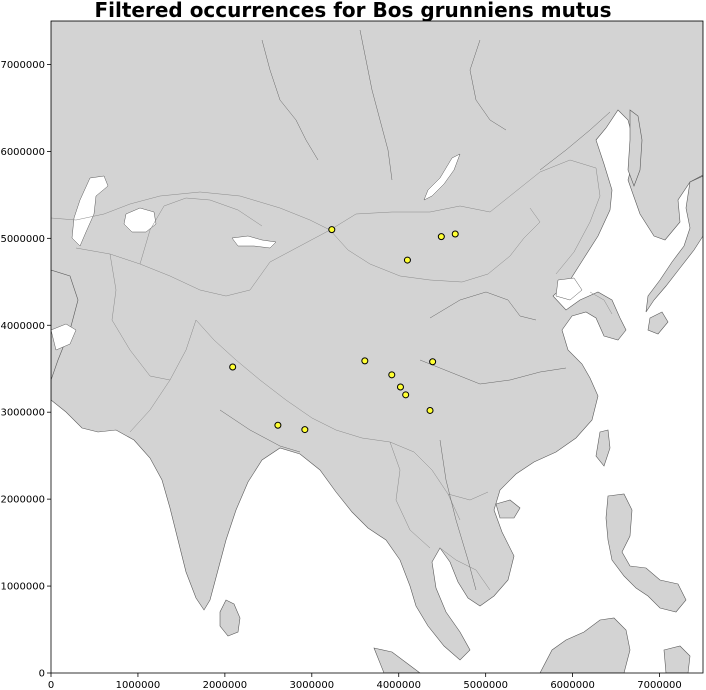 The width and height of the screenshot is (706, 690). What do you see at coordinates (677, 659) in the screenshot?
I see `sulawesi` at bounding box center [677, 659].